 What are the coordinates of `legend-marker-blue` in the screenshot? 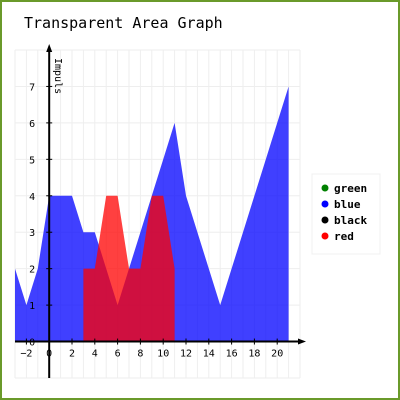 It's located at (325, 204).